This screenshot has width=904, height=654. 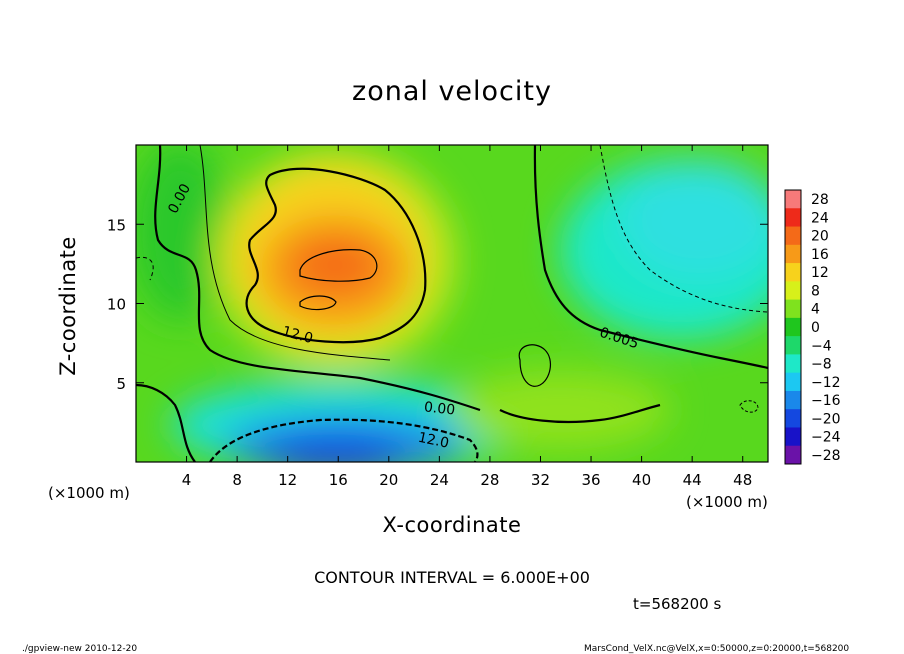 I want to click on contour-label: 0.00, so click(x=439, y=408).